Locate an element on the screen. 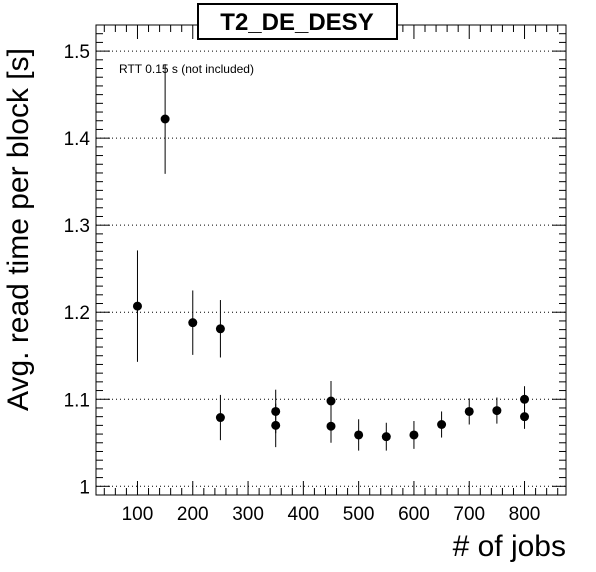 The image size is (596, 572). y-tick-label: 1 is located at coordinates (84, 487).